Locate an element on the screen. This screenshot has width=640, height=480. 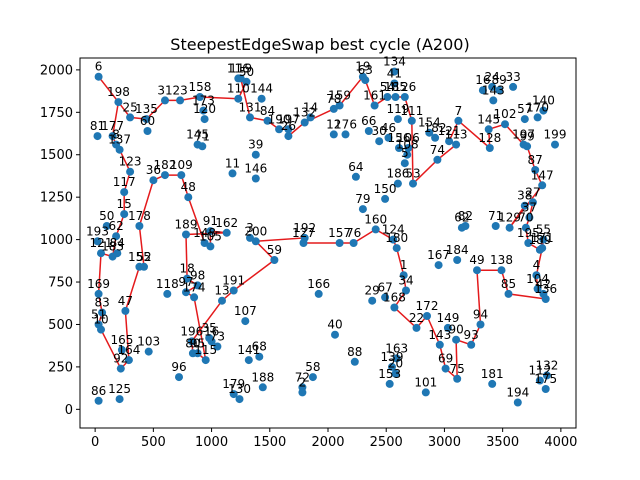
city-label: 15 is located at coordinates (124, 204).